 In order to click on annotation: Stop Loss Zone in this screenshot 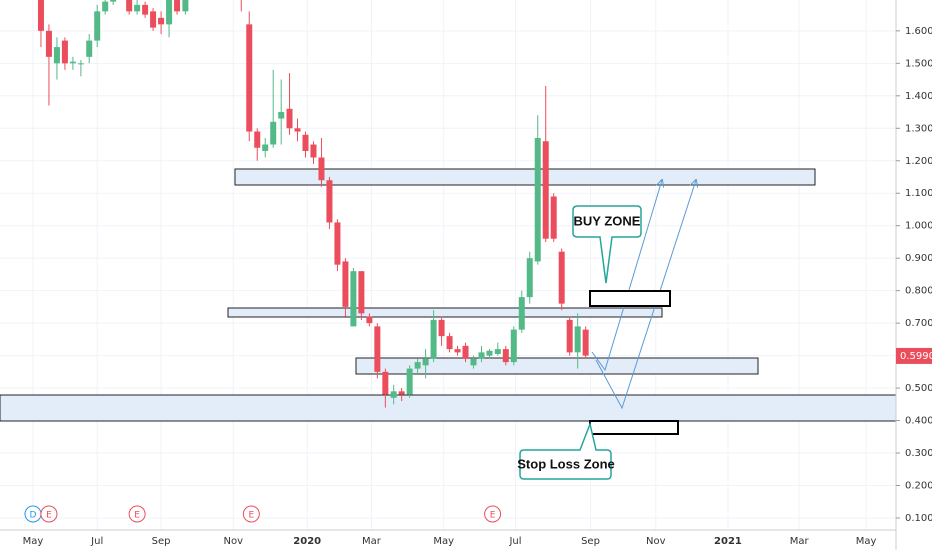, I will do `click(566, 463)`.